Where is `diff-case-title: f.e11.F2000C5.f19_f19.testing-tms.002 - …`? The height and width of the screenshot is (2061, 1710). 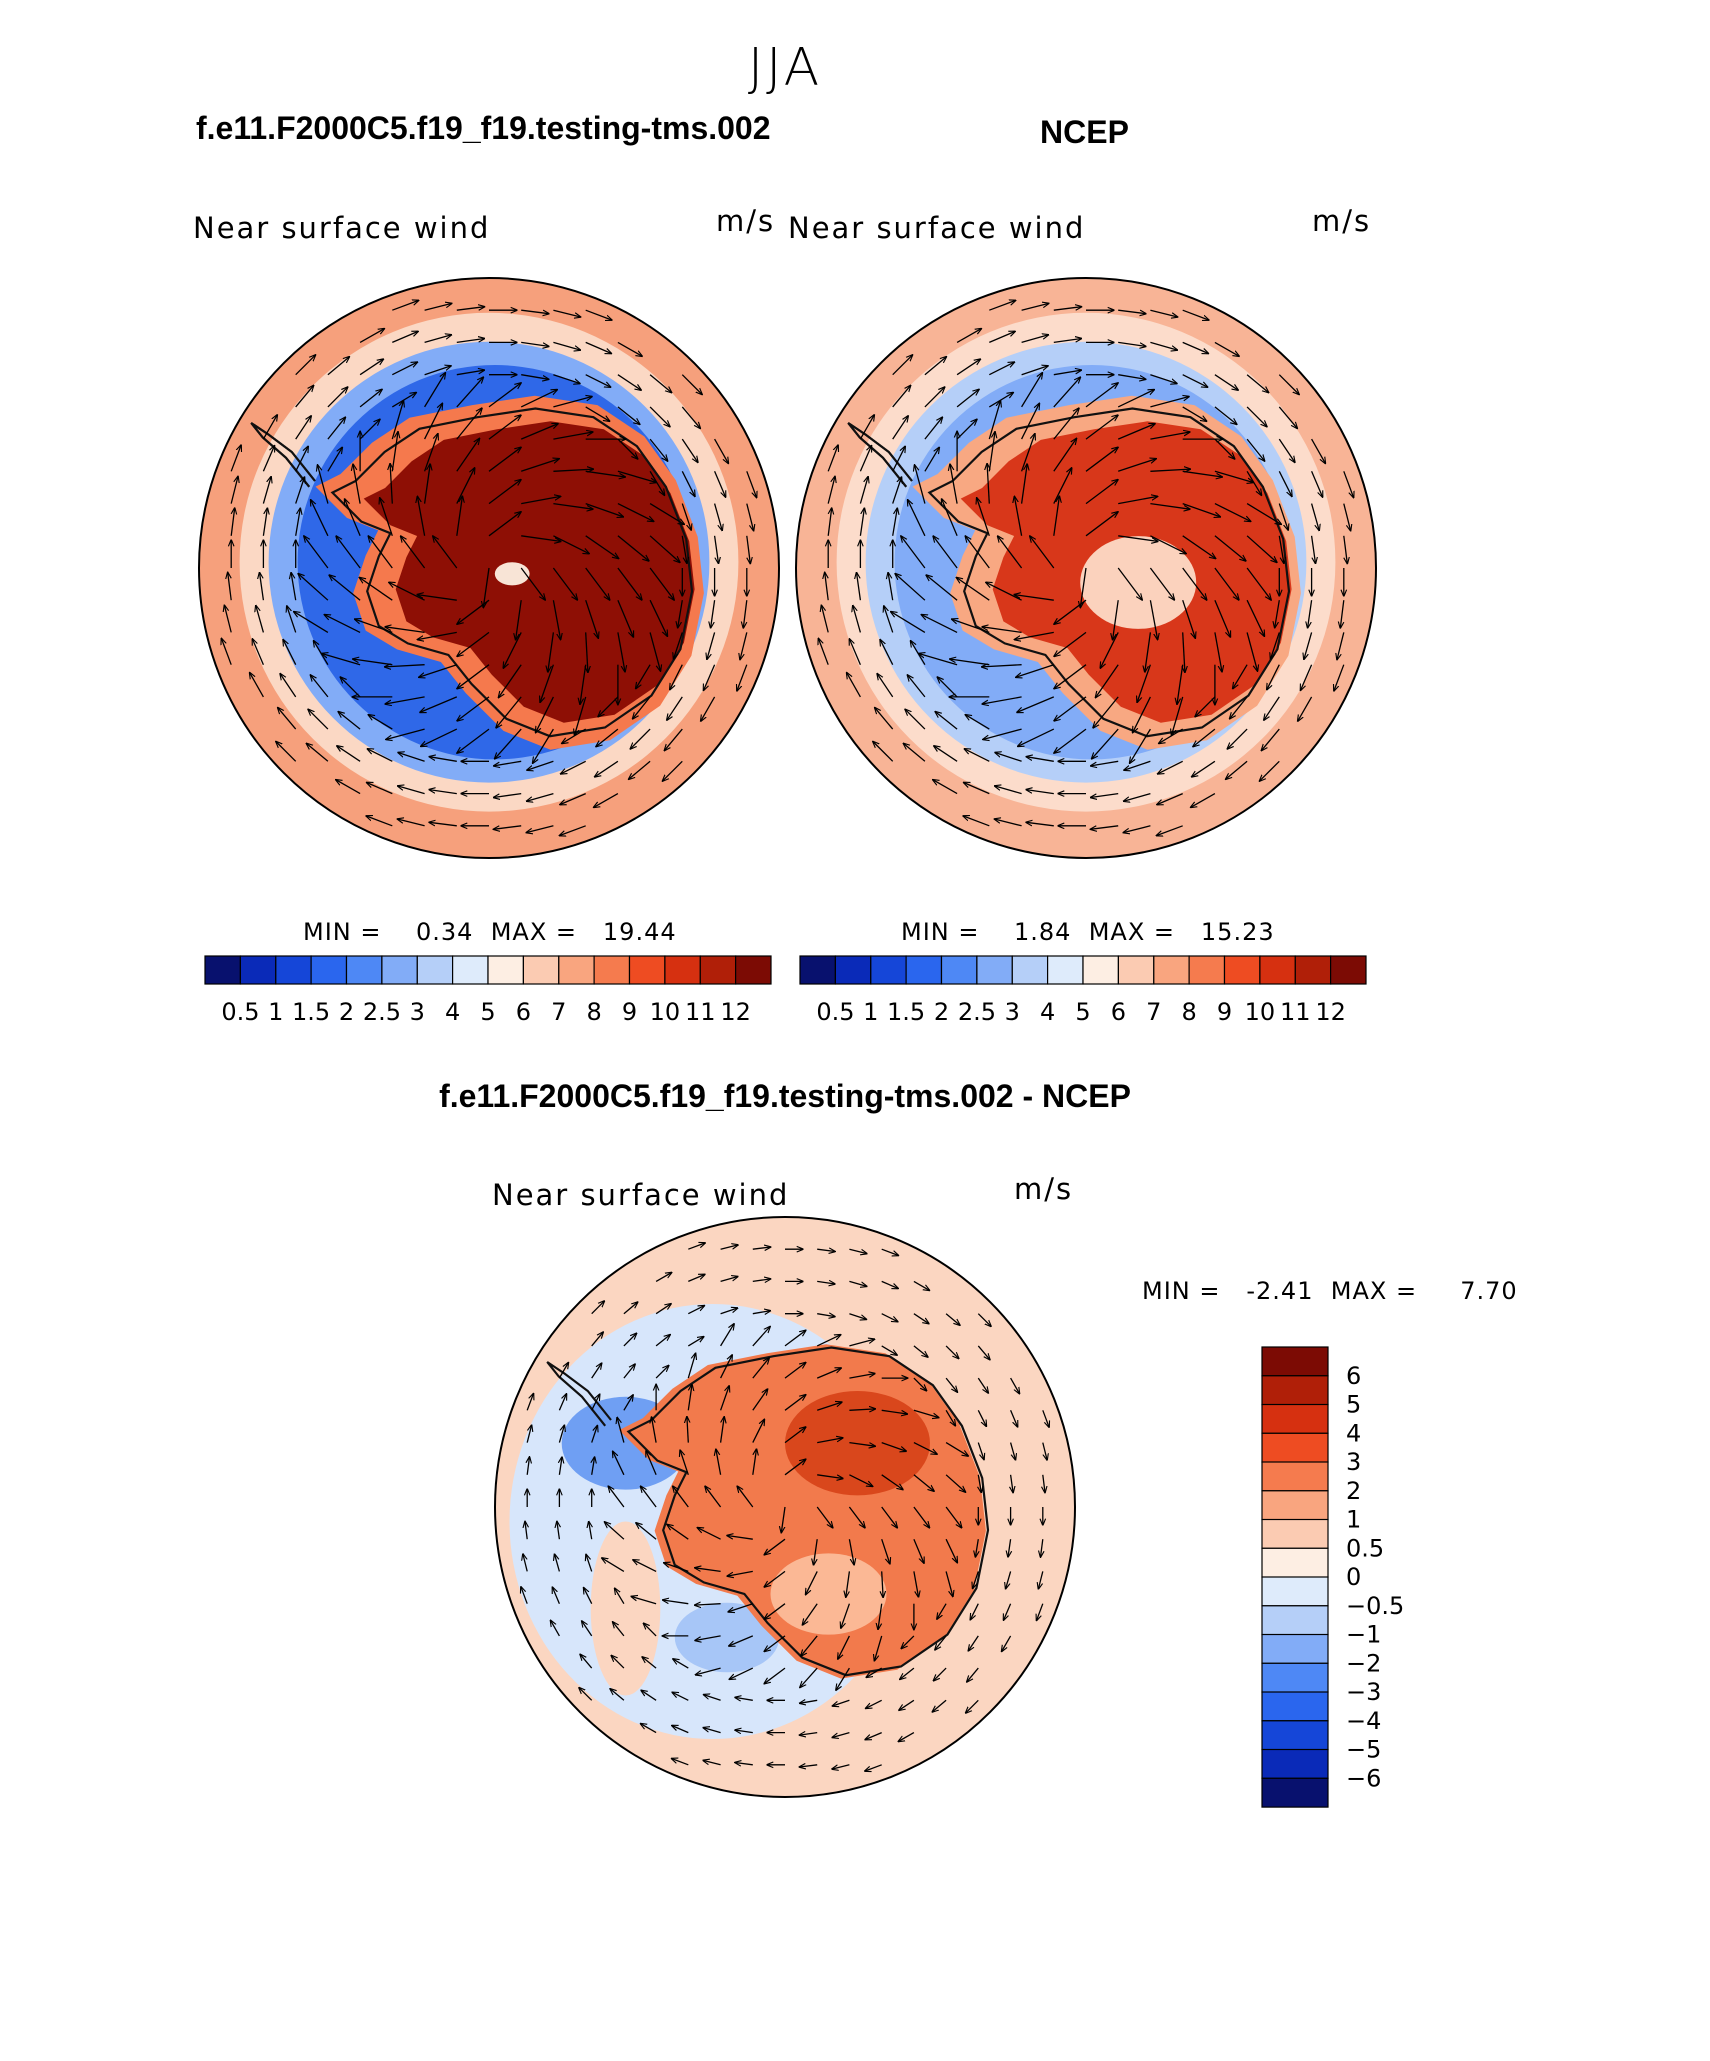
diff-case-title: f.e11.F2000C5.f19_f19.testing-tms.002 - … is located at coordinates (785, 1096).